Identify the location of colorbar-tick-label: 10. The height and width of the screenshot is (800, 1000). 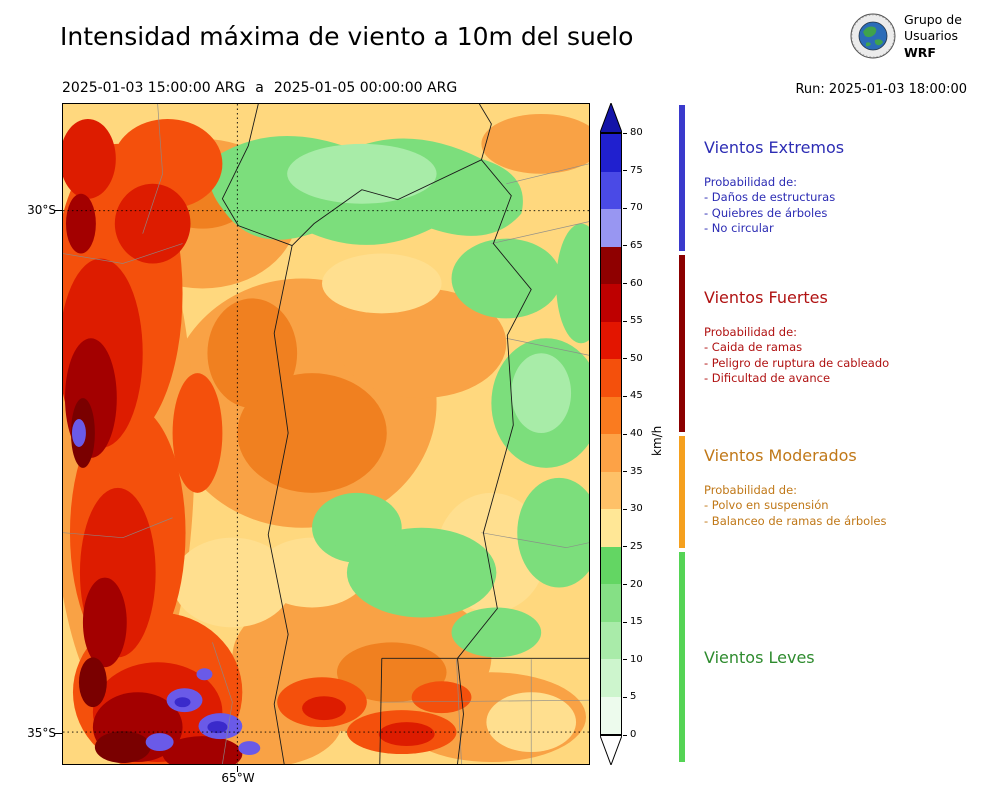
(636, 659).